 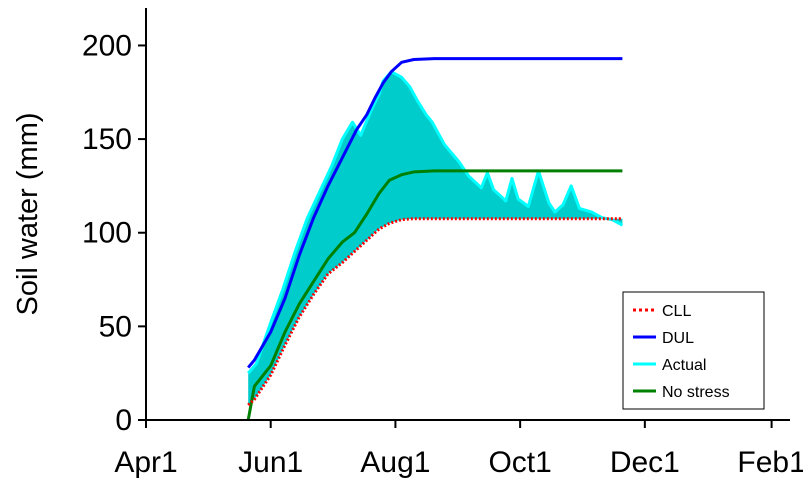 What do you see at coordinates (519, 462) in the screenshot?
I see `x-tick-label: Oct1` at bounding box center [519, 462].